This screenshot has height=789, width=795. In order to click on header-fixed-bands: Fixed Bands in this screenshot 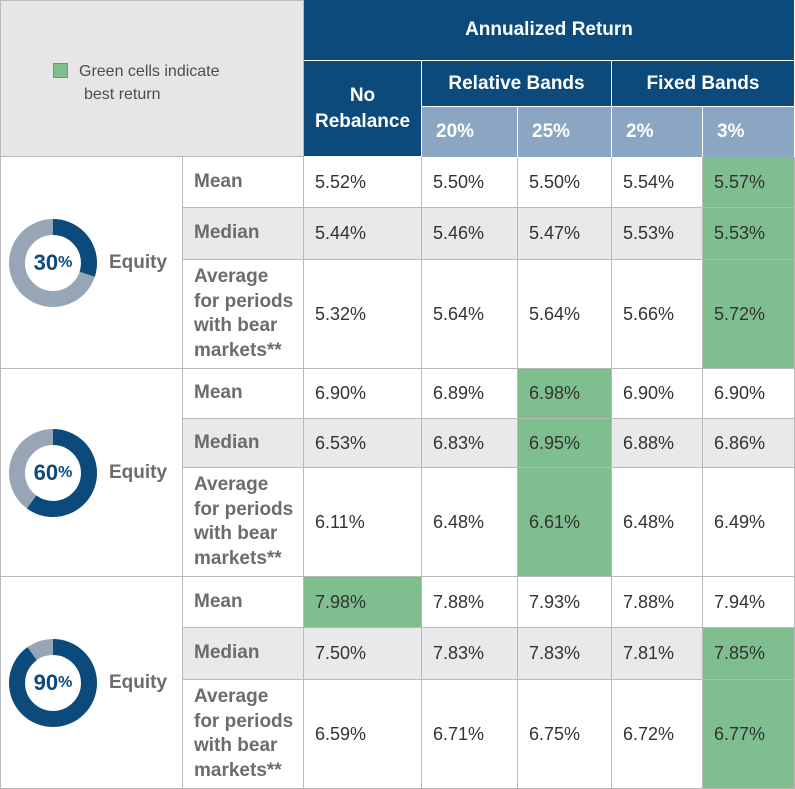, I will do `click(703, 84)`.